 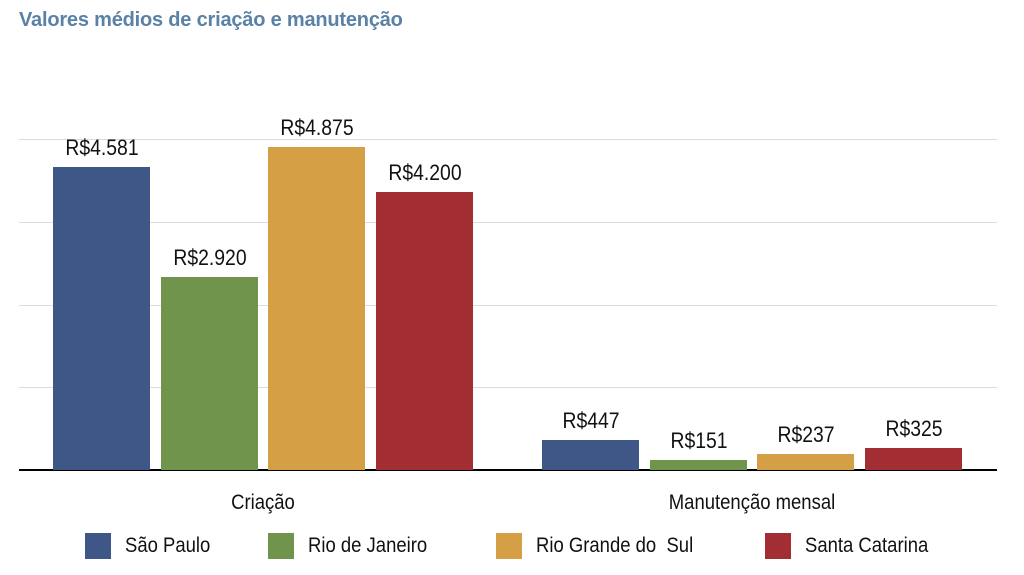 What do you see at coordinates (615, 545) in the screenshot?
I see `legend-label: Rio Grande do Sul` at bounding box center [615, 545].